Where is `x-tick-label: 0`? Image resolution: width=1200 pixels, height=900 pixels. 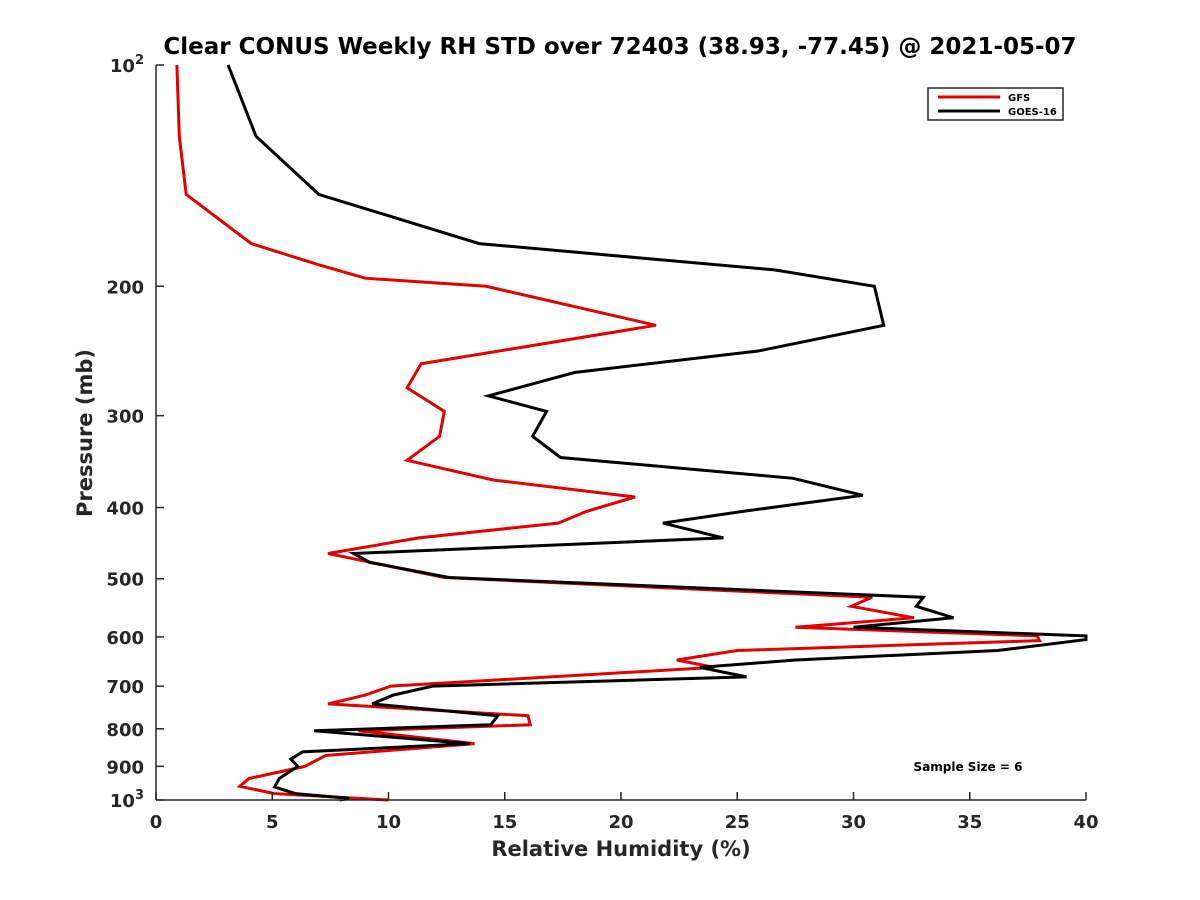 x-tick-label: 0 is located at coordinates (156, 822).